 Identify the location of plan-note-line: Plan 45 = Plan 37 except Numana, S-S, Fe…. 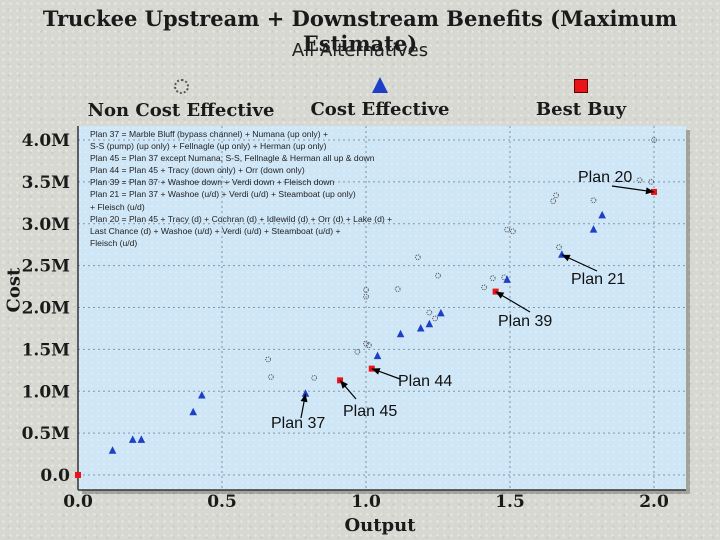
(232, 158).